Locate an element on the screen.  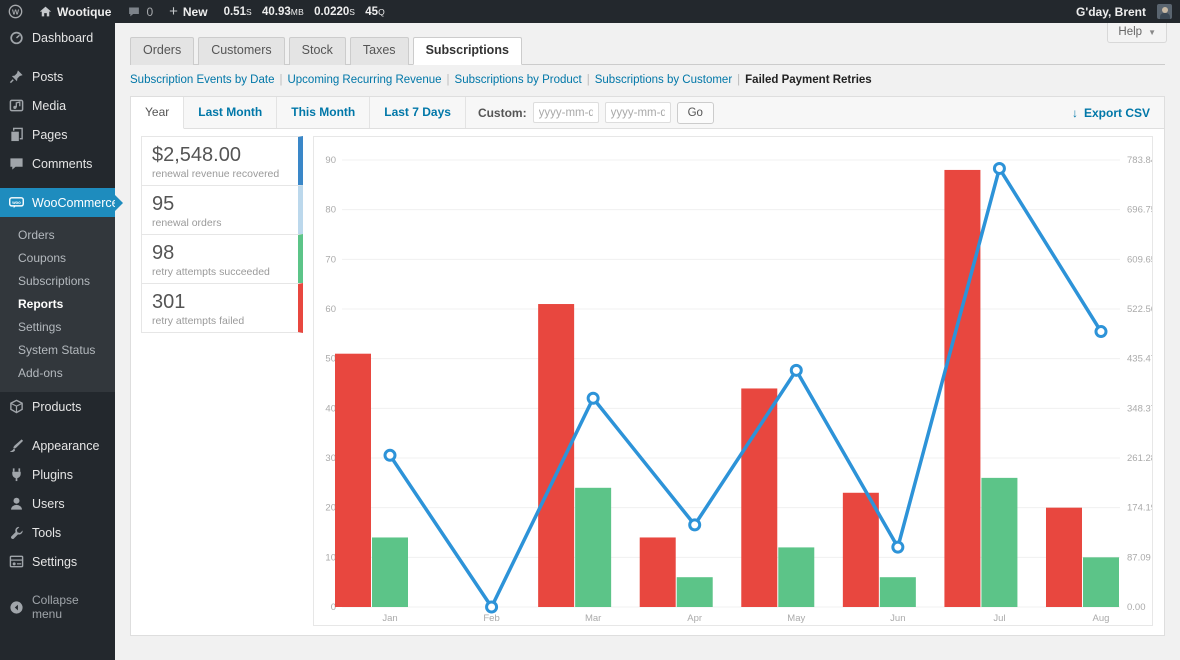
tab-orders: Orders is located at coordinates (162, 51).